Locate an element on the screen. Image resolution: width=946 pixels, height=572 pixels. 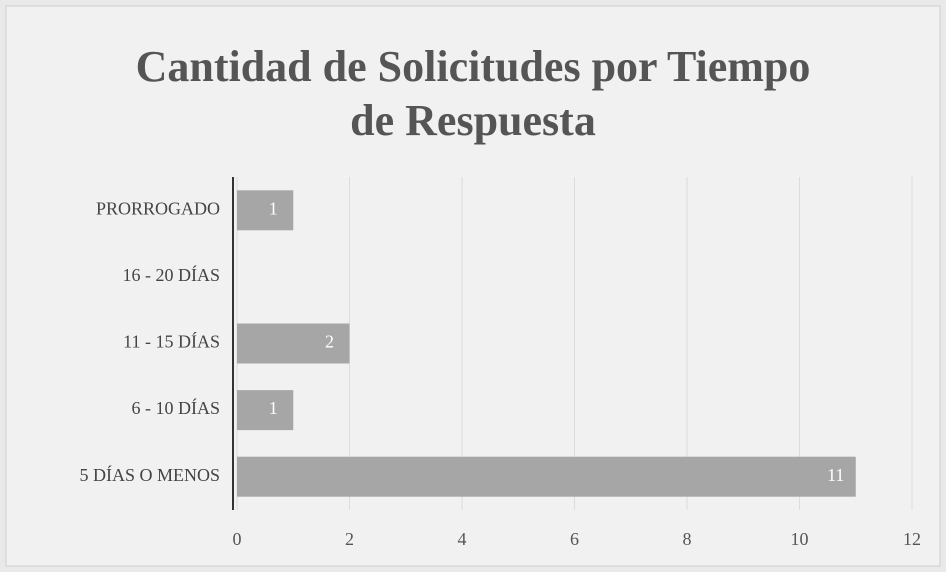
x-tick-label: 0 is located at coordinates (237, 539).